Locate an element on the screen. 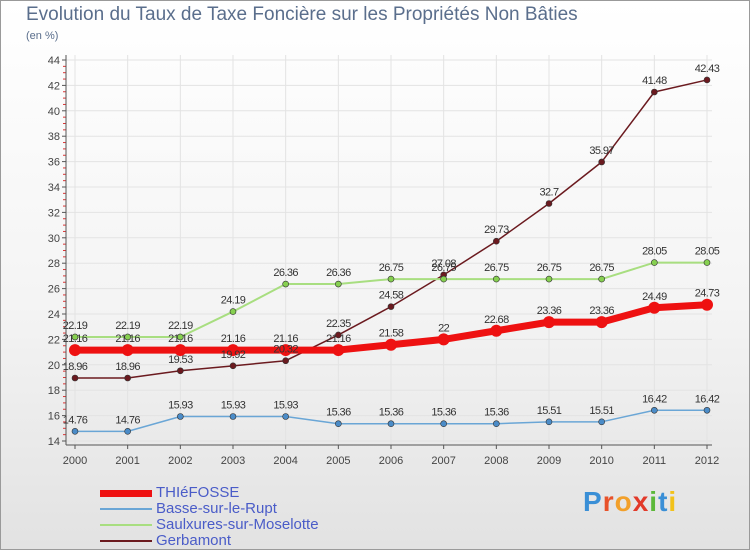 Image resolution: width=750 pixels, height=550 pixels. data-label: 22 is located at coordinates (444, 328).